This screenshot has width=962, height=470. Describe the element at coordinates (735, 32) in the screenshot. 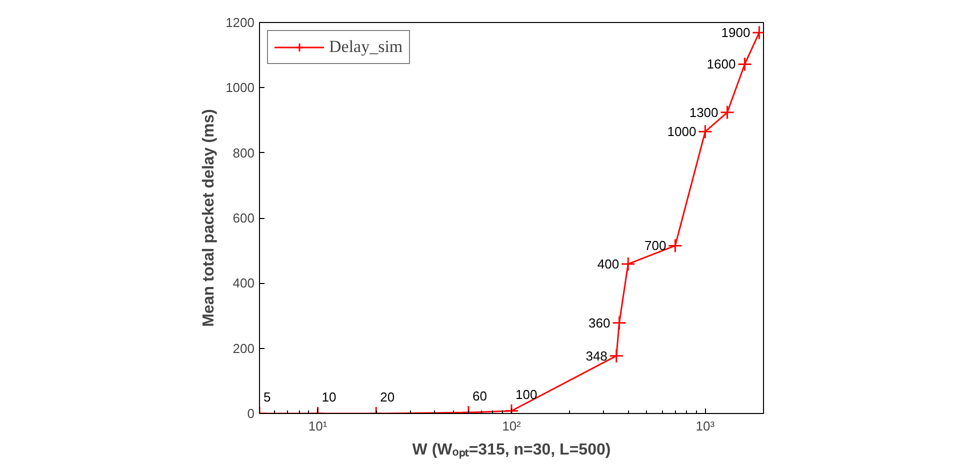

I see `annotation: 1900` at that location.